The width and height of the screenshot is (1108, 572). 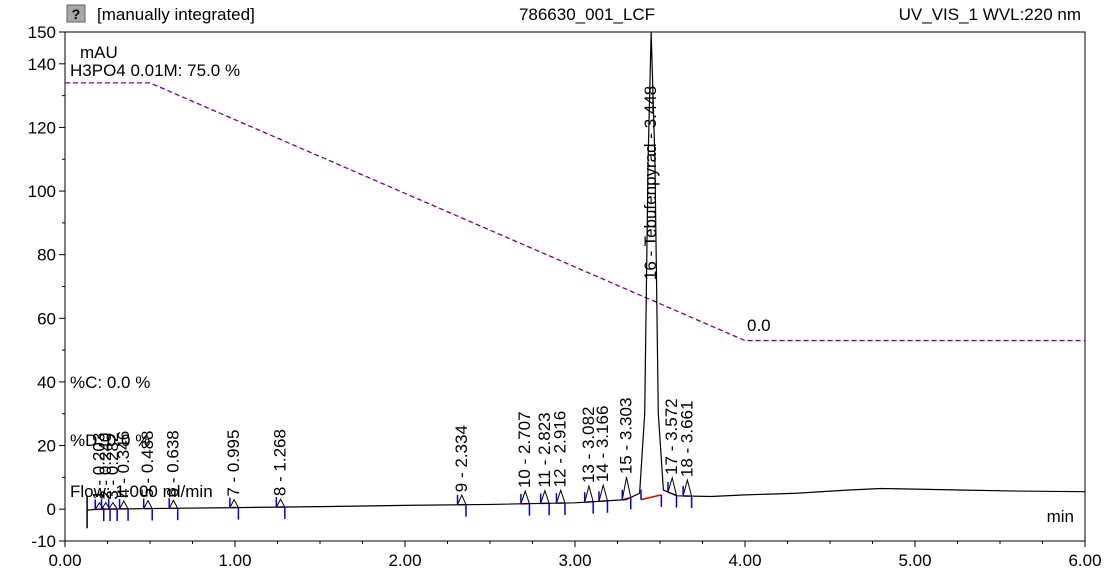 I want to click on x-tick-label: 5.00, so click(x=914, y=560).